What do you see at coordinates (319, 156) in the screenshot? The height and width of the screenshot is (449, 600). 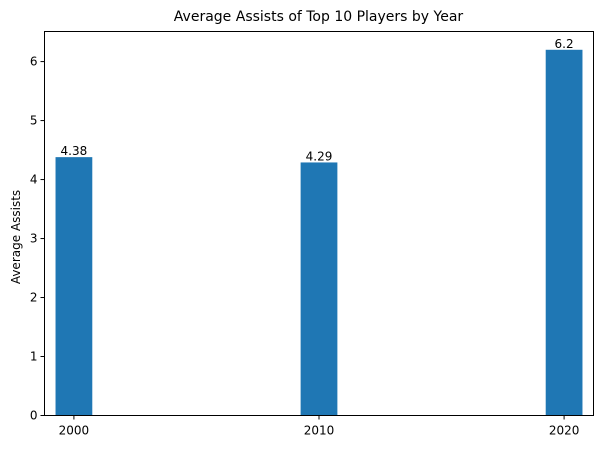 I see `data-label-2010: 4.29` at bounding box center [319, 156].